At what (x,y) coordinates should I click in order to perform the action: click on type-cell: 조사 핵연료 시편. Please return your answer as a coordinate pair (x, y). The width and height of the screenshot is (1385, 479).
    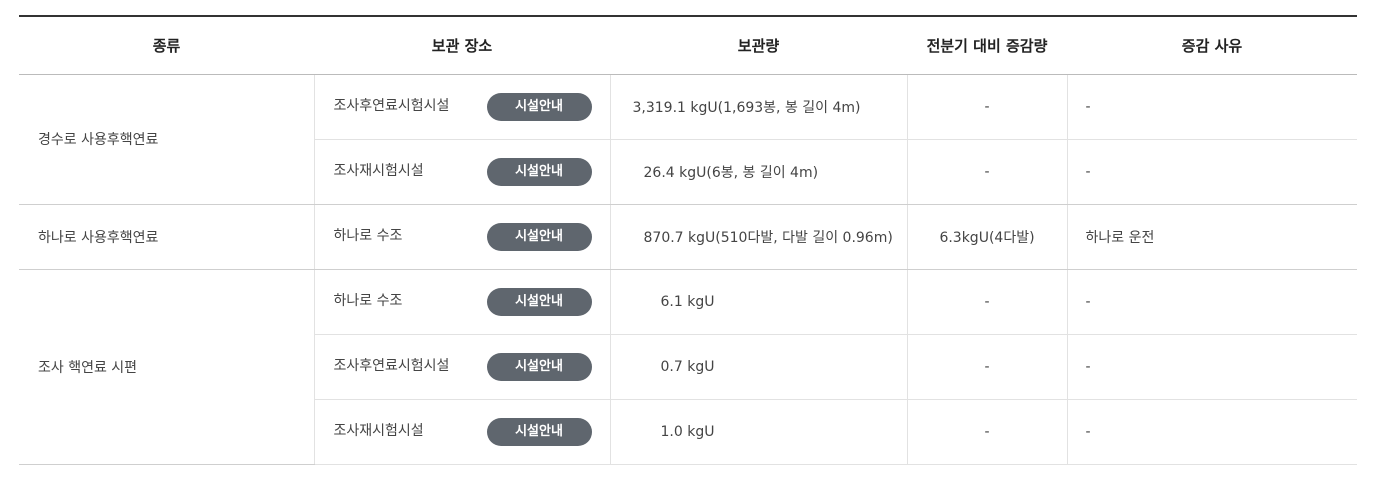
    Looking at the image, I should click on (166, 367).